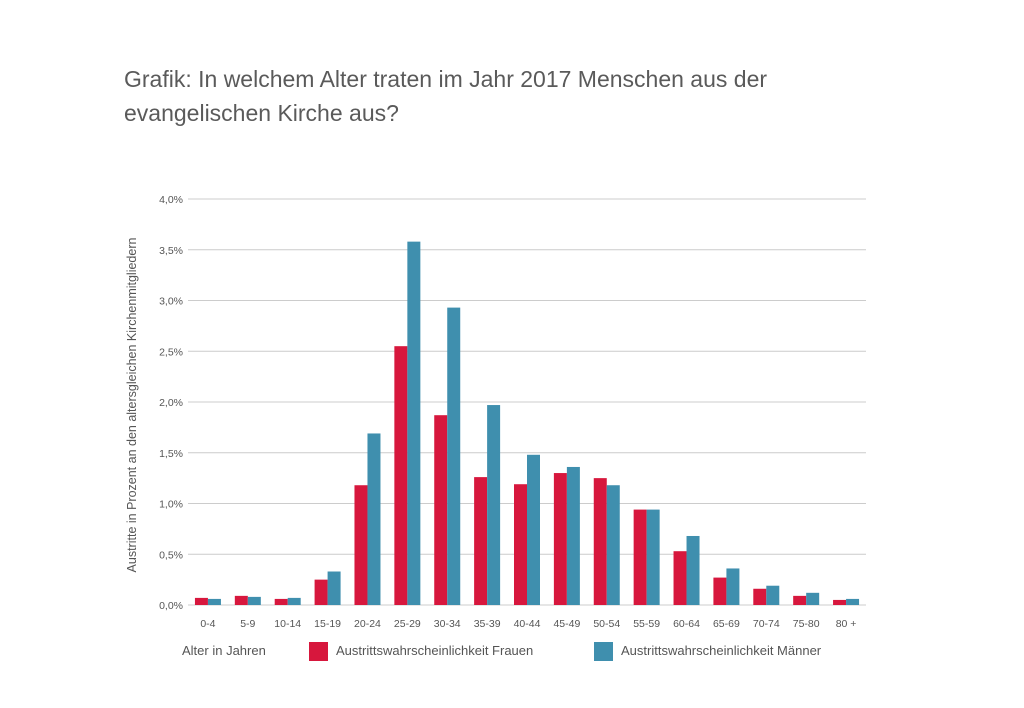 This screenshot has height=708, width=1024. What do you see at coordinates (171, 302) in the screenshot?
I see `y-tick-label: 3,0%` at bounding box center [171, 302].